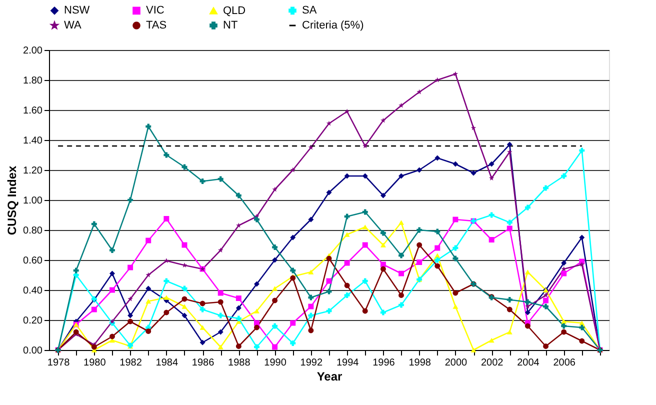  What do you see at coordinates (348, 363) in the screenshot?
I see `x-tick-label: 1994` at bounding box center [348, 363].